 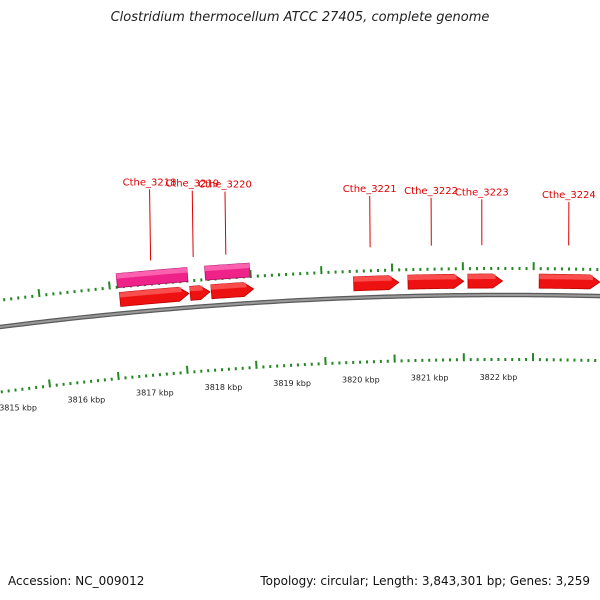 I want to click on gene-label: Cthe_3220, so click(x=225, y=185).